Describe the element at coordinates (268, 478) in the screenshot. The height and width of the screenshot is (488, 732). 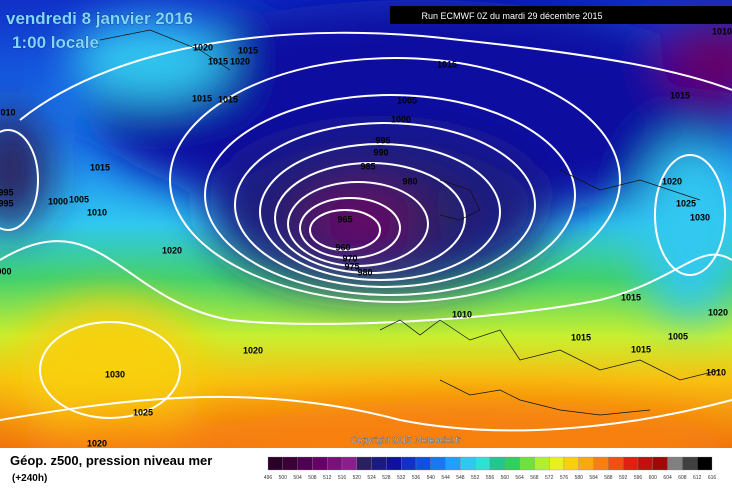
I see `colorbar-label: 496` at that location.